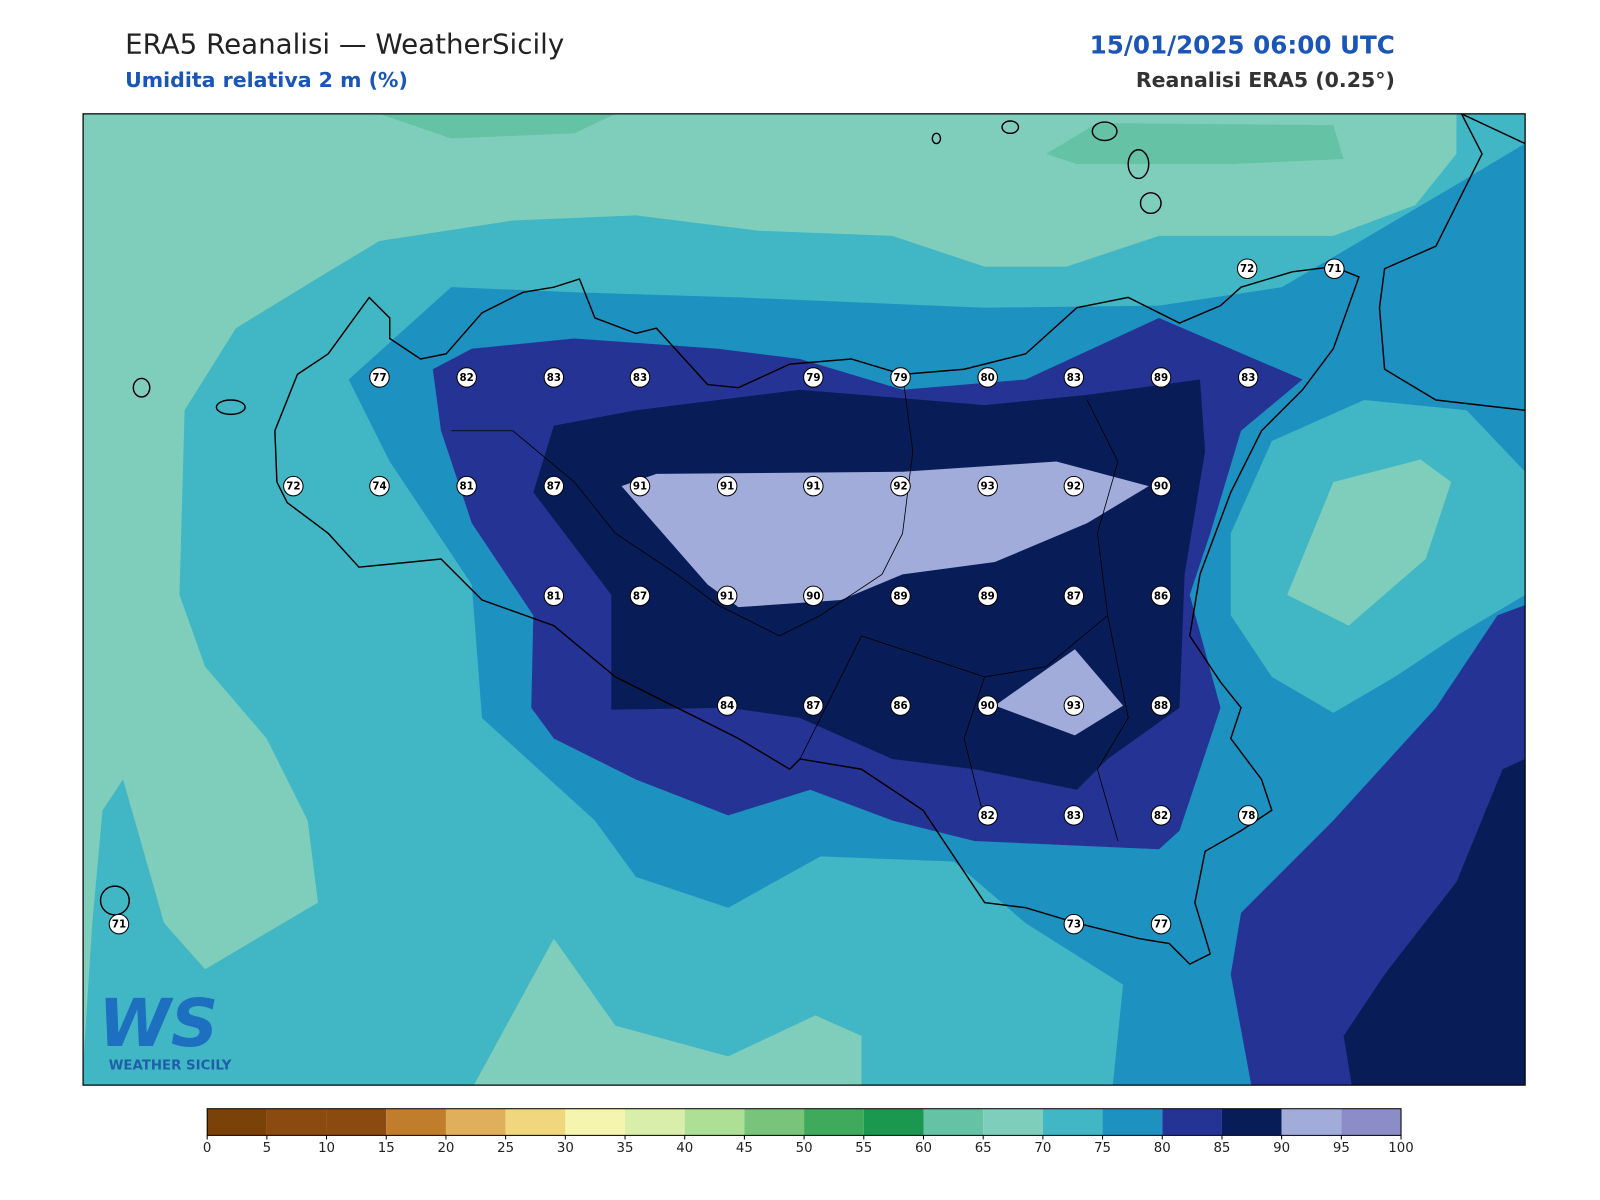 Image resolution: width=1600 pixels, height=1200 pixels. I want to click on value-label: 88, so click(1161, 706).